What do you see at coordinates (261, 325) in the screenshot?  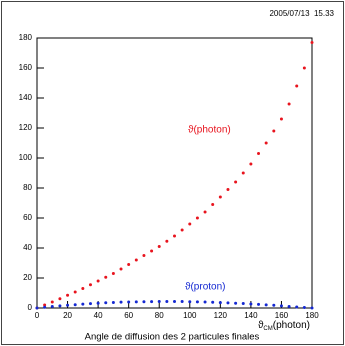 I see `x-label-symbol: ϑ` at bounding box center [261, 325].